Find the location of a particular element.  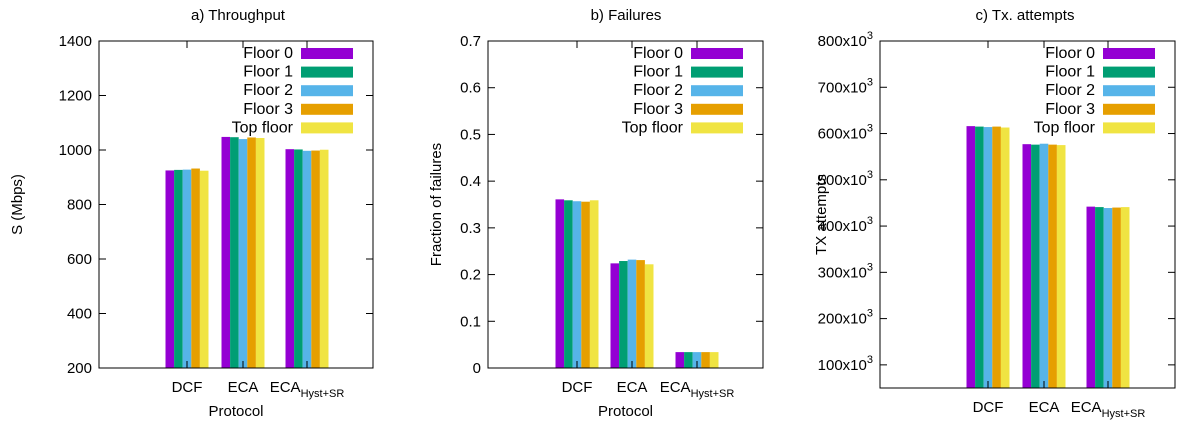

y-tick-label: 400 is located at coordinates (79, 314).